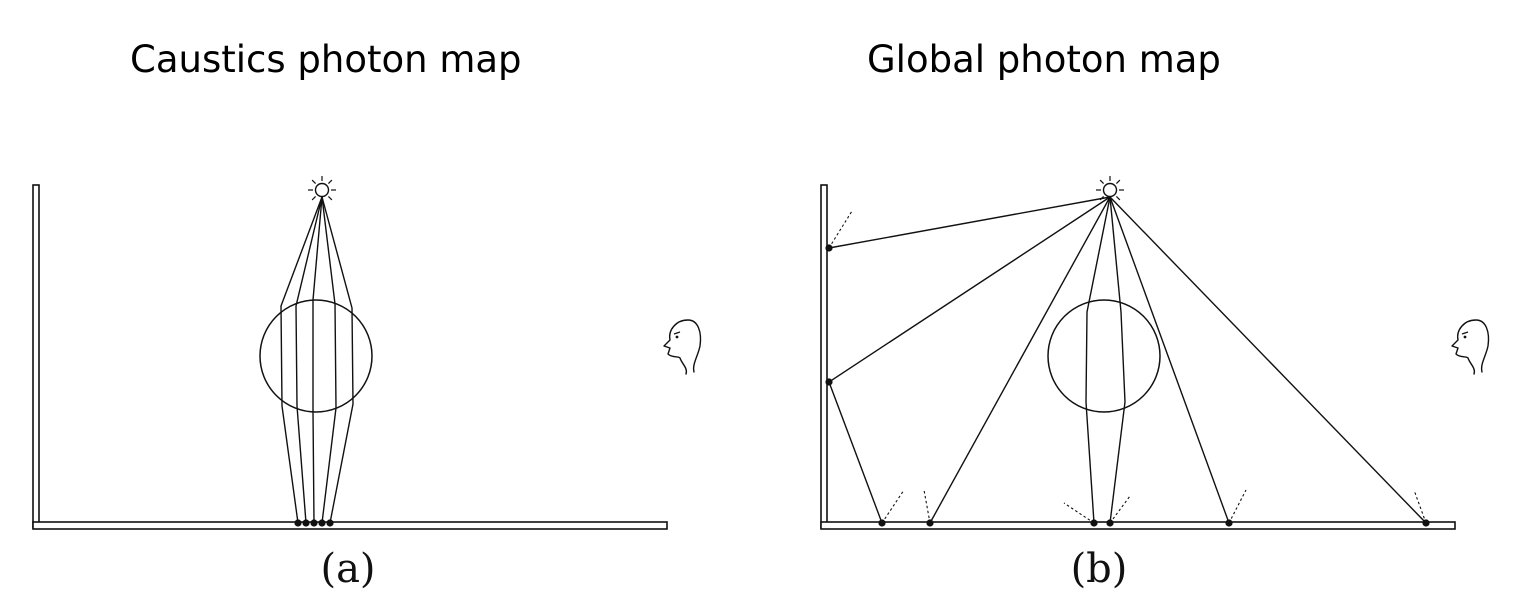 The height and width of the screenshot is (611, 1534). I want to click on glass-sphere-b, so click(1104, 356).